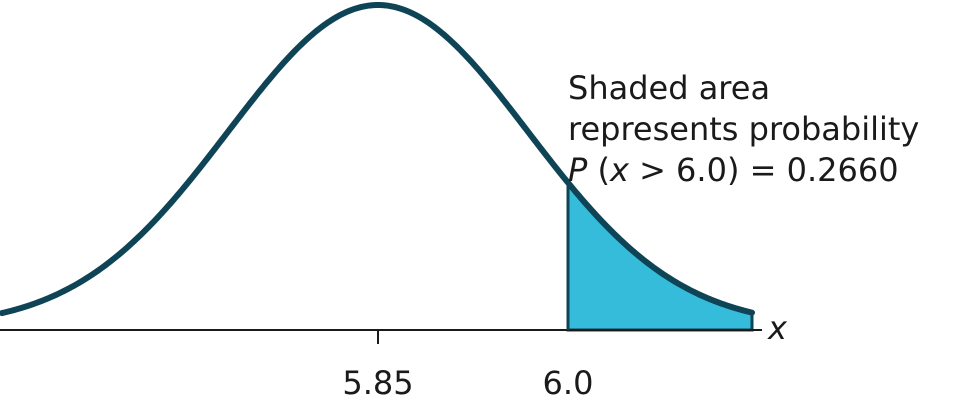 The height and width of the screenshot is (406, 955). I want to click on annotation-open-paren: (, so click(598, 170).